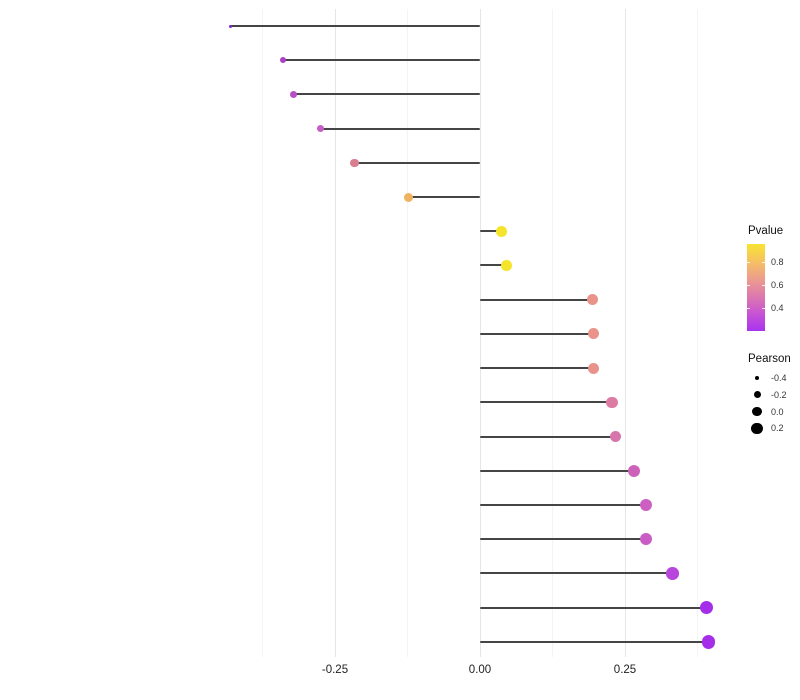 The width and height of the screenshot is (800, 700). What do you see at coordinates (480, 670) in the screenshot?
I see `x-axis-tick-label: 0.00` at bounding box center [480, 670].